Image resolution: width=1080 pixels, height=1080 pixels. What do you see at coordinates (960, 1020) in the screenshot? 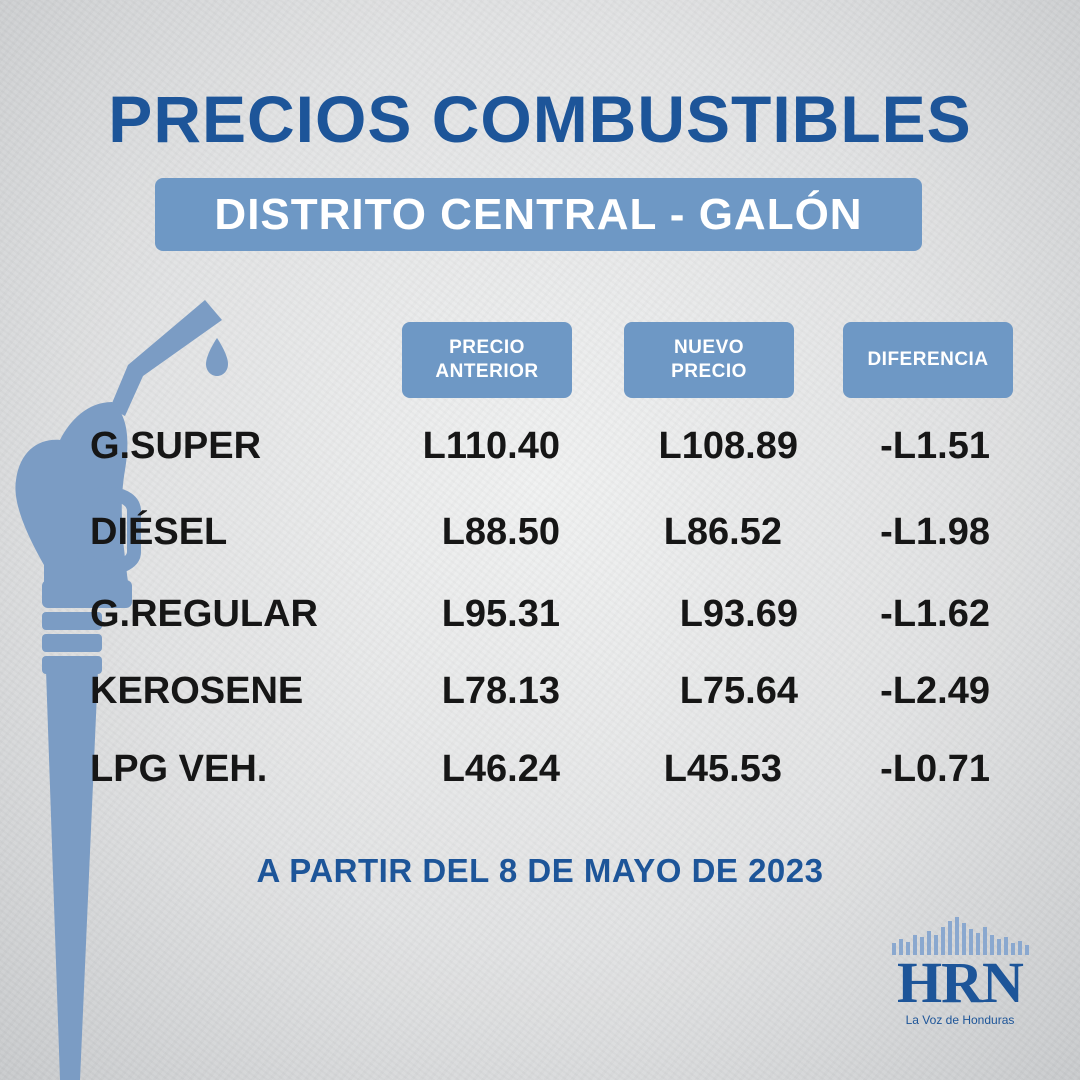
I see `logo-tagline: La Voz de Honduras` at bounding box center [960, 1020].